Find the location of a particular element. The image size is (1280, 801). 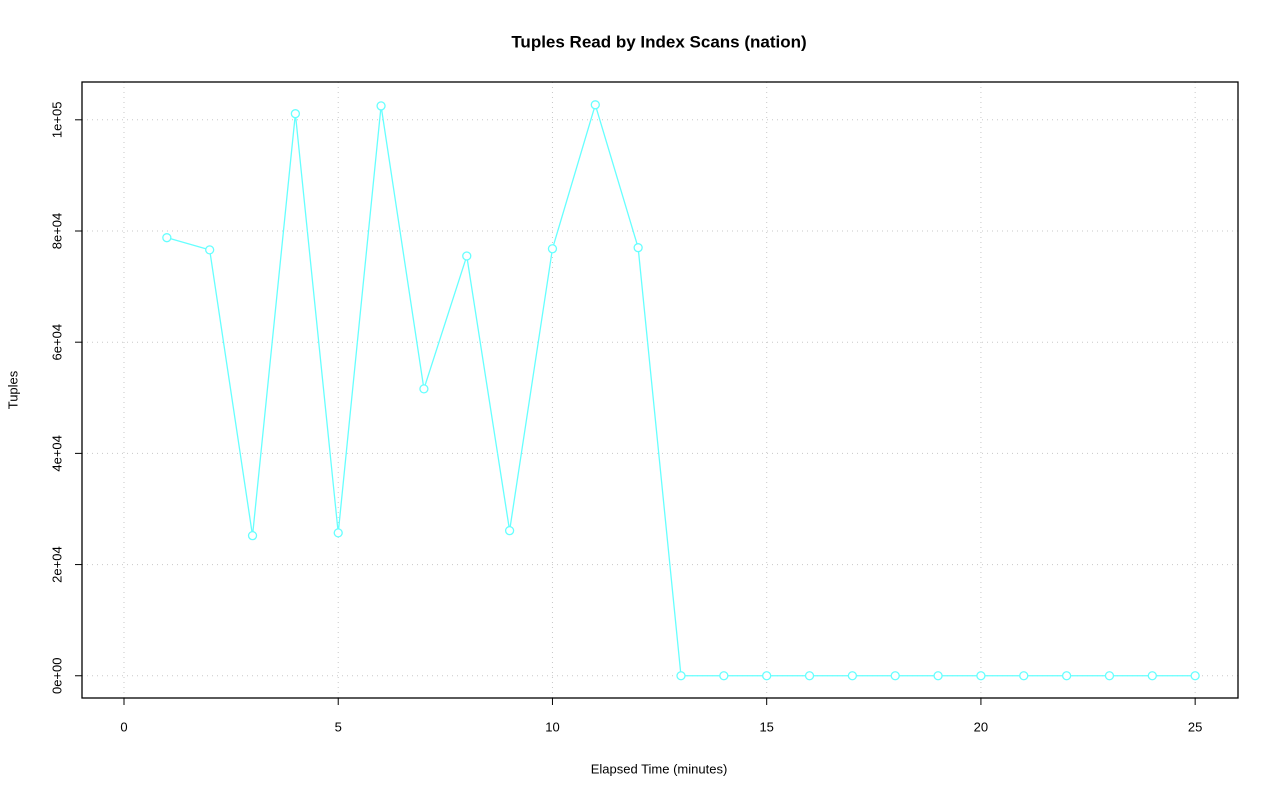

y-tick-label: 6e+04 is located at coordinates (56, 342).